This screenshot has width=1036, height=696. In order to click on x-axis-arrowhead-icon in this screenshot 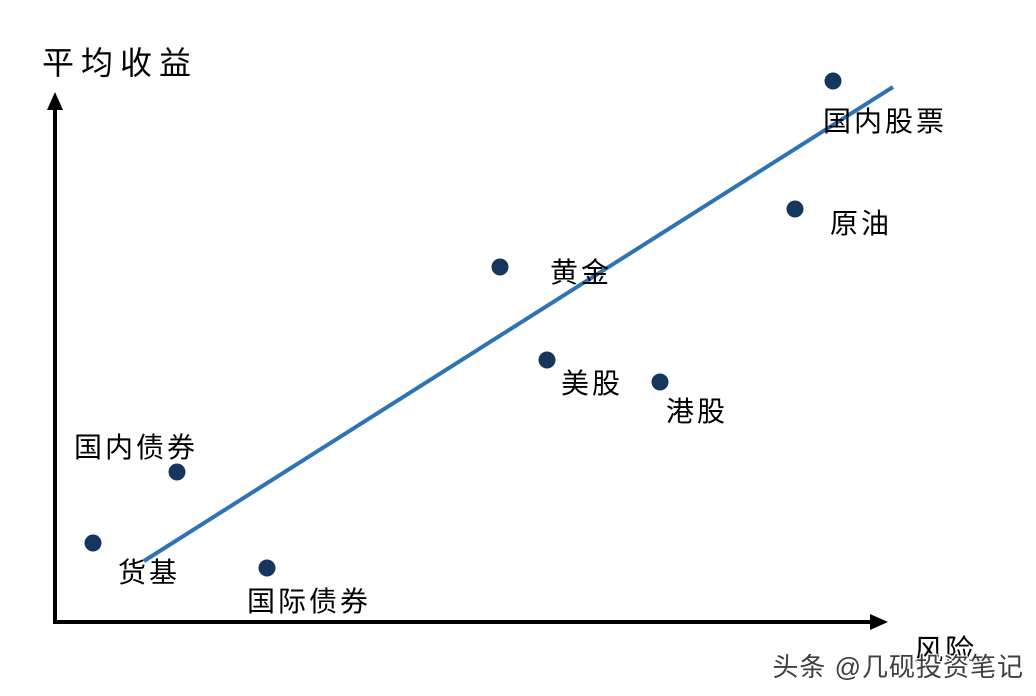, I will do `click(879, 622)`.